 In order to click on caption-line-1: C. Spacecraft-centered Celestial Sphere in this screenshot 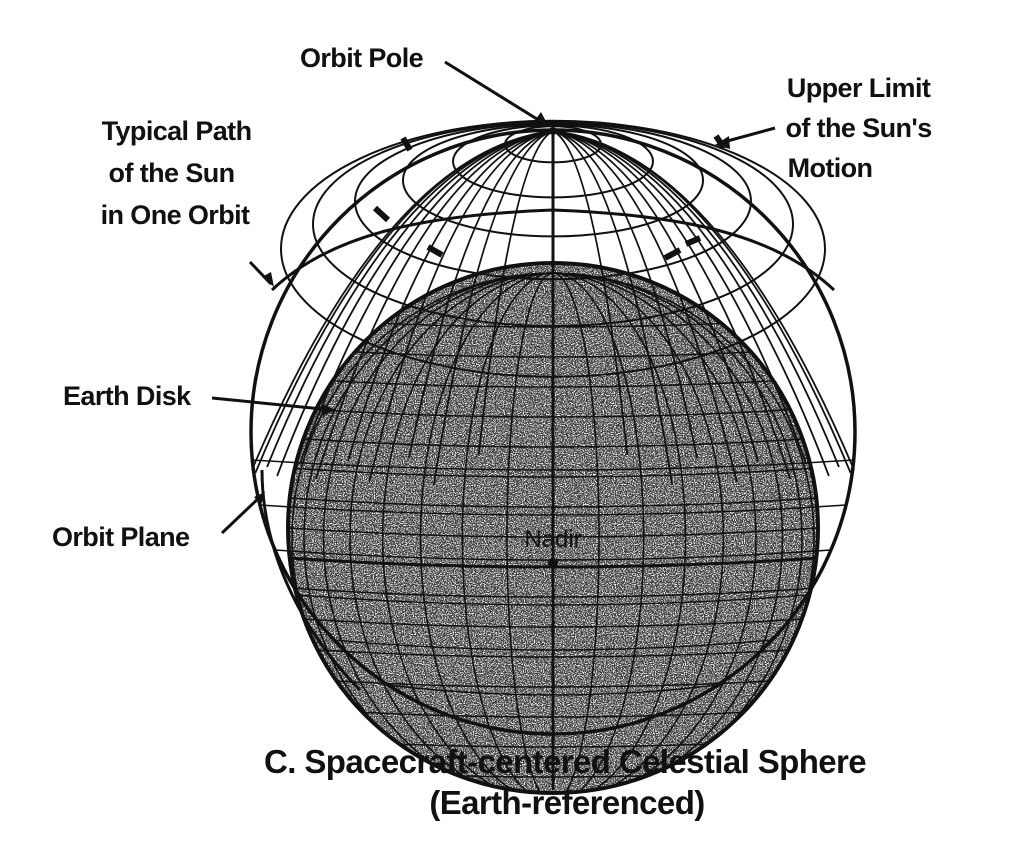, I will do `click(565, 761)`.